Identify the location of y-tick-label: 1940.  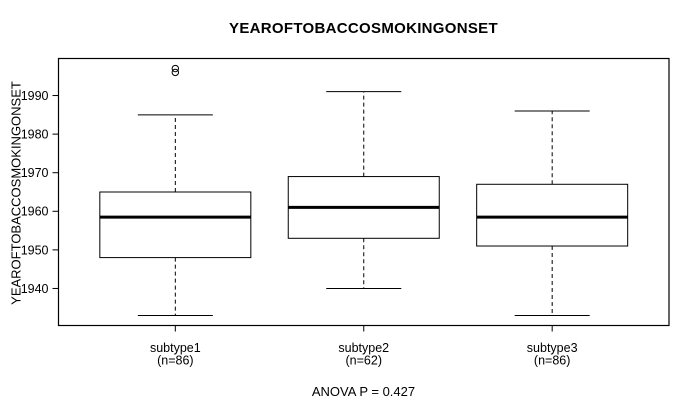
(35, 289).